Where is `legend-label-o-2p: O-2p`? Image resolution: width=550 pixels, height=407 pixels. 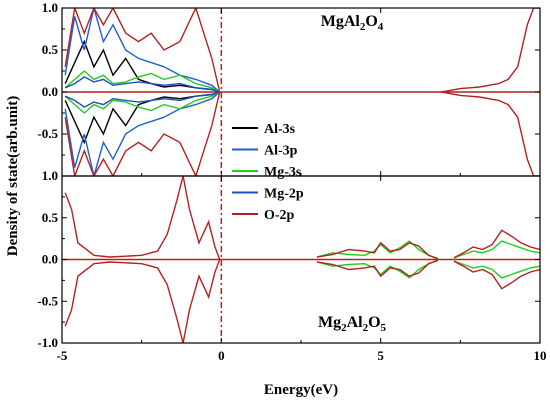 legend-label-o-2p: O-2p is located at coordinates (279, 215).